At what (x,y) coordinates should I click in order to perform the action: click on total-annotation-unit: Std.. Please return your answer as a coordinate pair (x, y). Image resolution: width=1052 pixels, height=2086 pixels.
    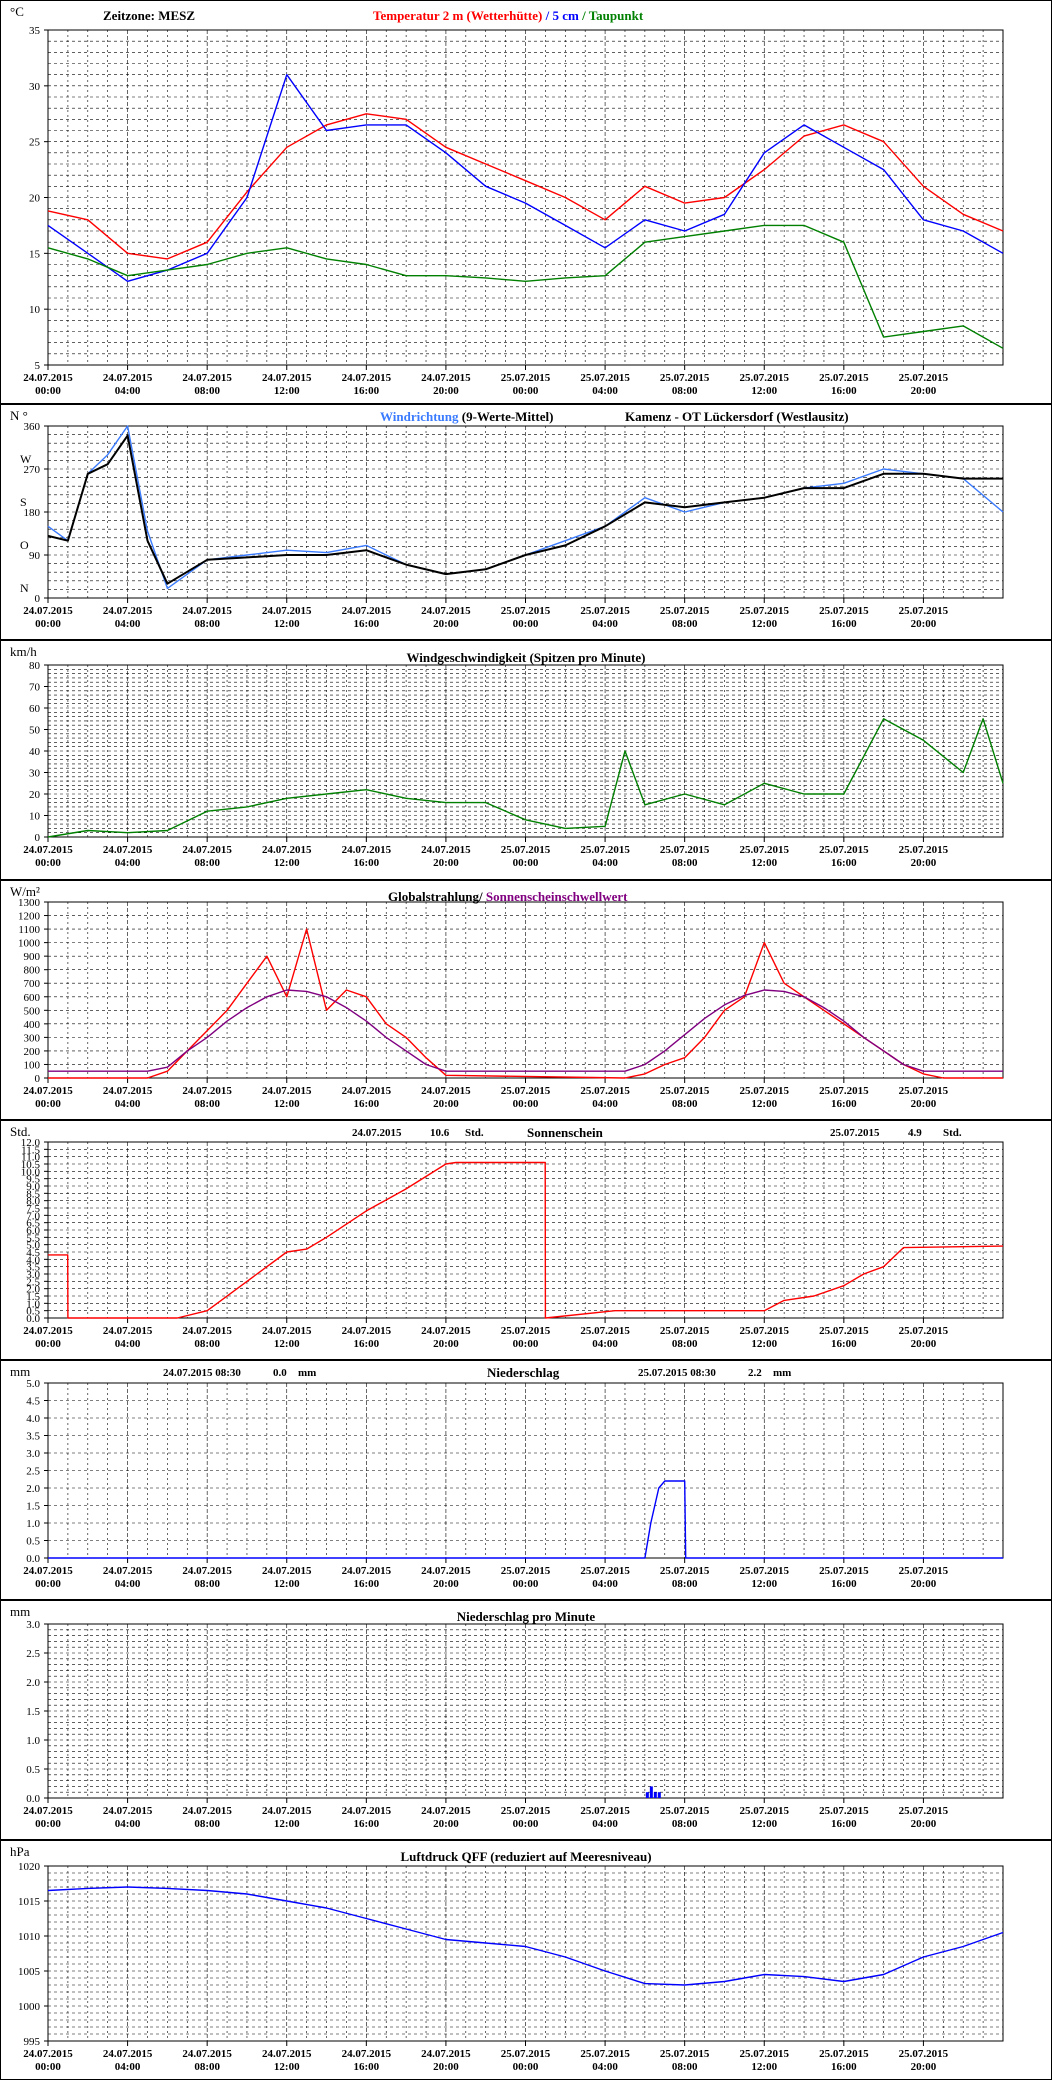
    Looking at the image, I should click on (952, 1133).